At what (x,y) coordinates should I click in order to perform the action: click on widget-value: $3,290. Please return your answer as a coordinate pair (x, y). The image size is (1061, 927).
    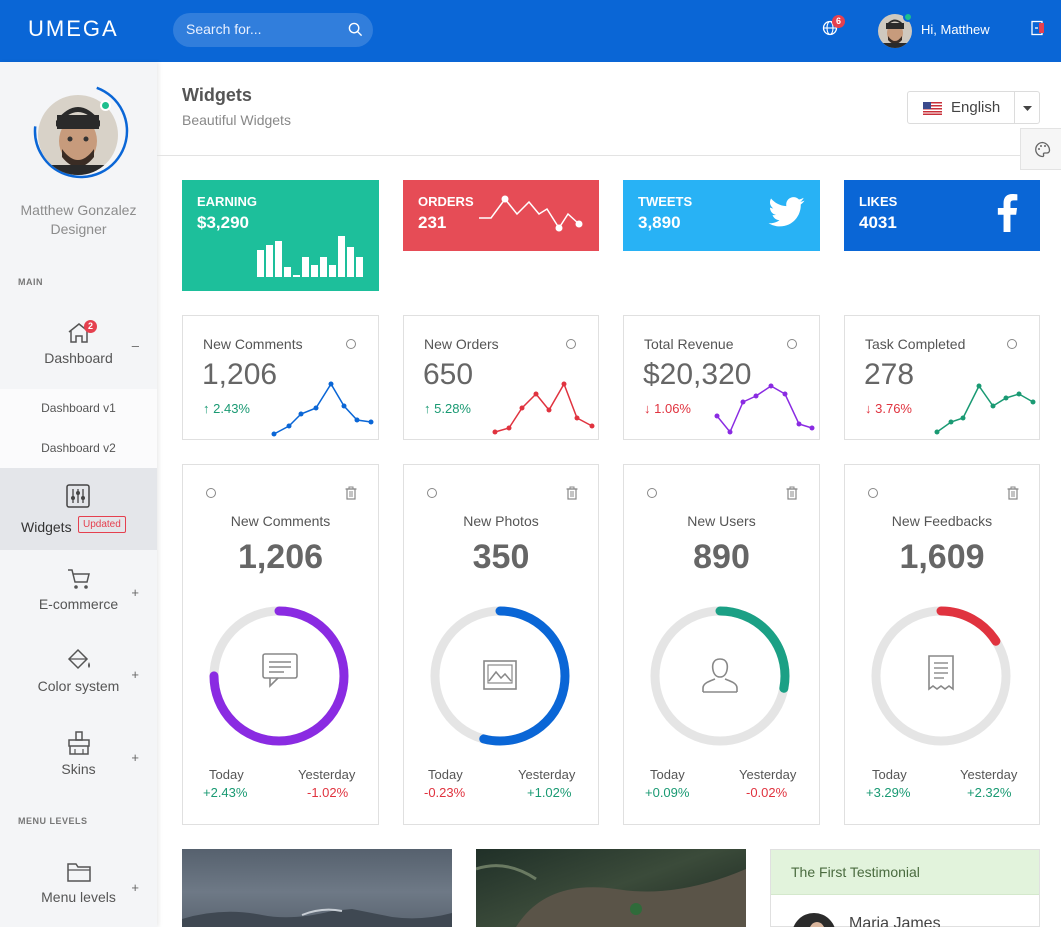
    Looking at the image, I should click on (223, 222).